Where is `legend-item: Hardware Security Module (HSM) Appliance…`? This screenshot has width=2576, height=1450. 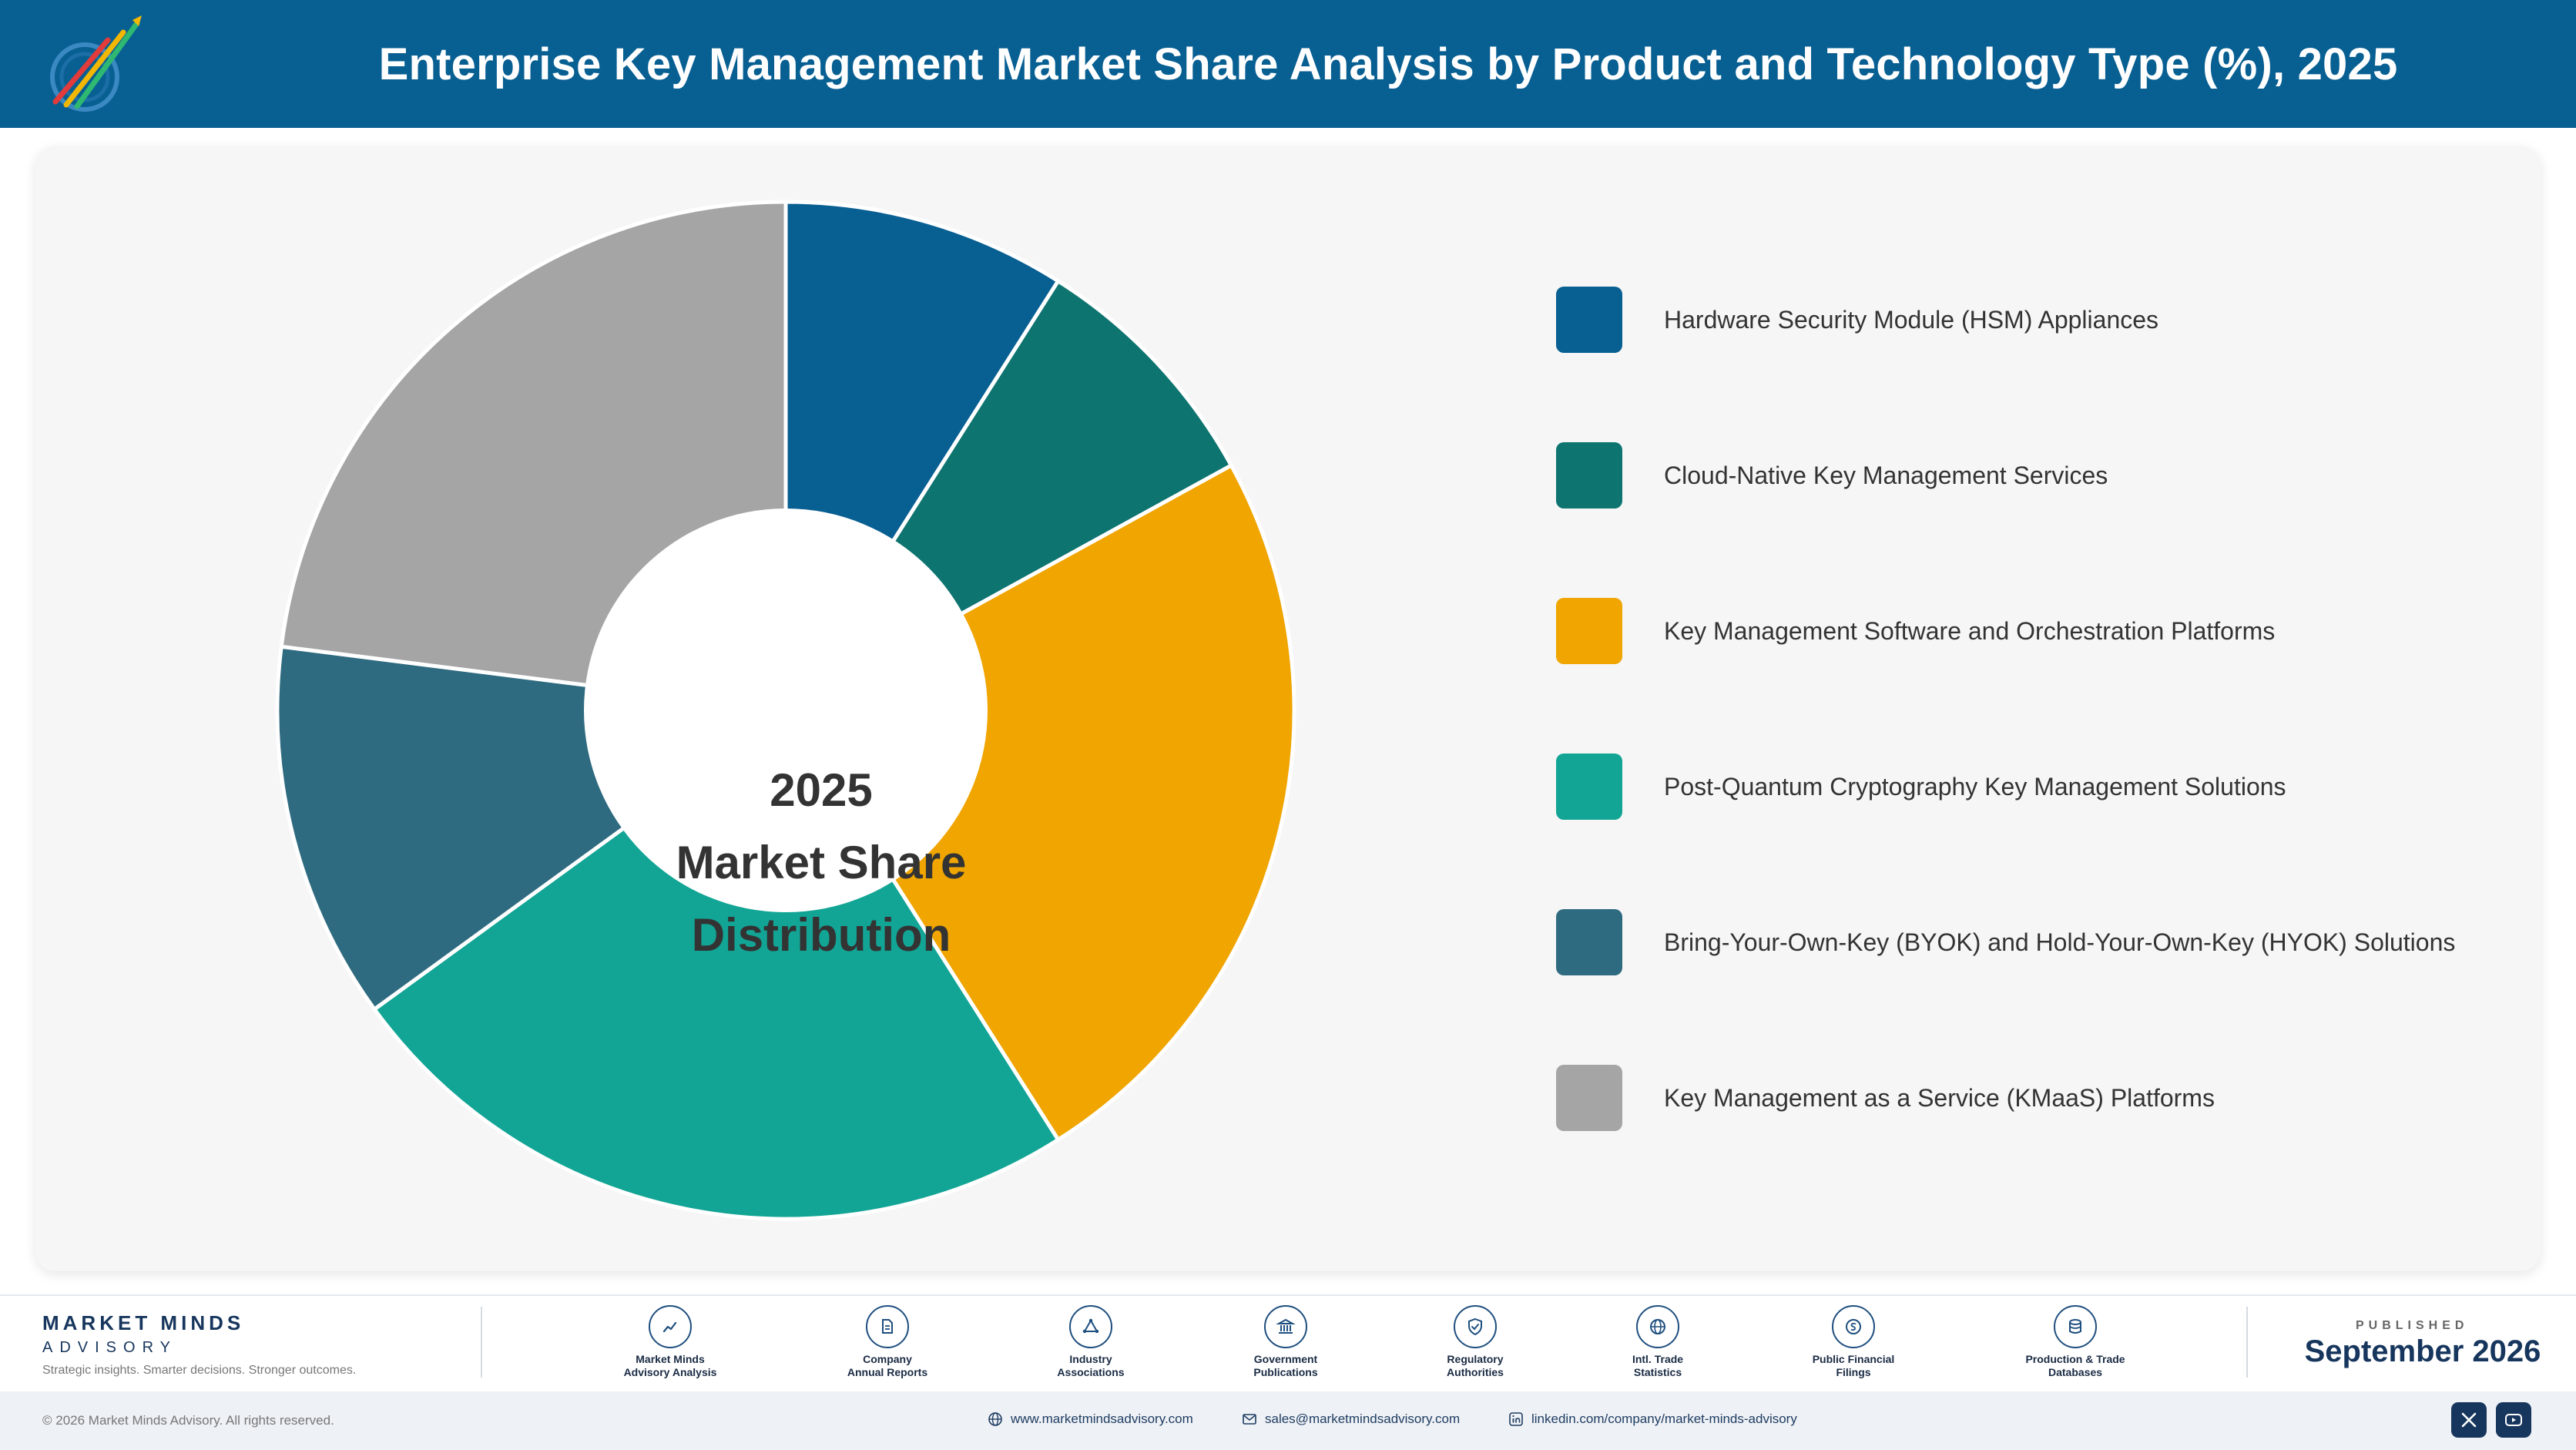 legend-item: Hardware Security Module (HSM) Appliance… is located at coordinates (1857, 320).